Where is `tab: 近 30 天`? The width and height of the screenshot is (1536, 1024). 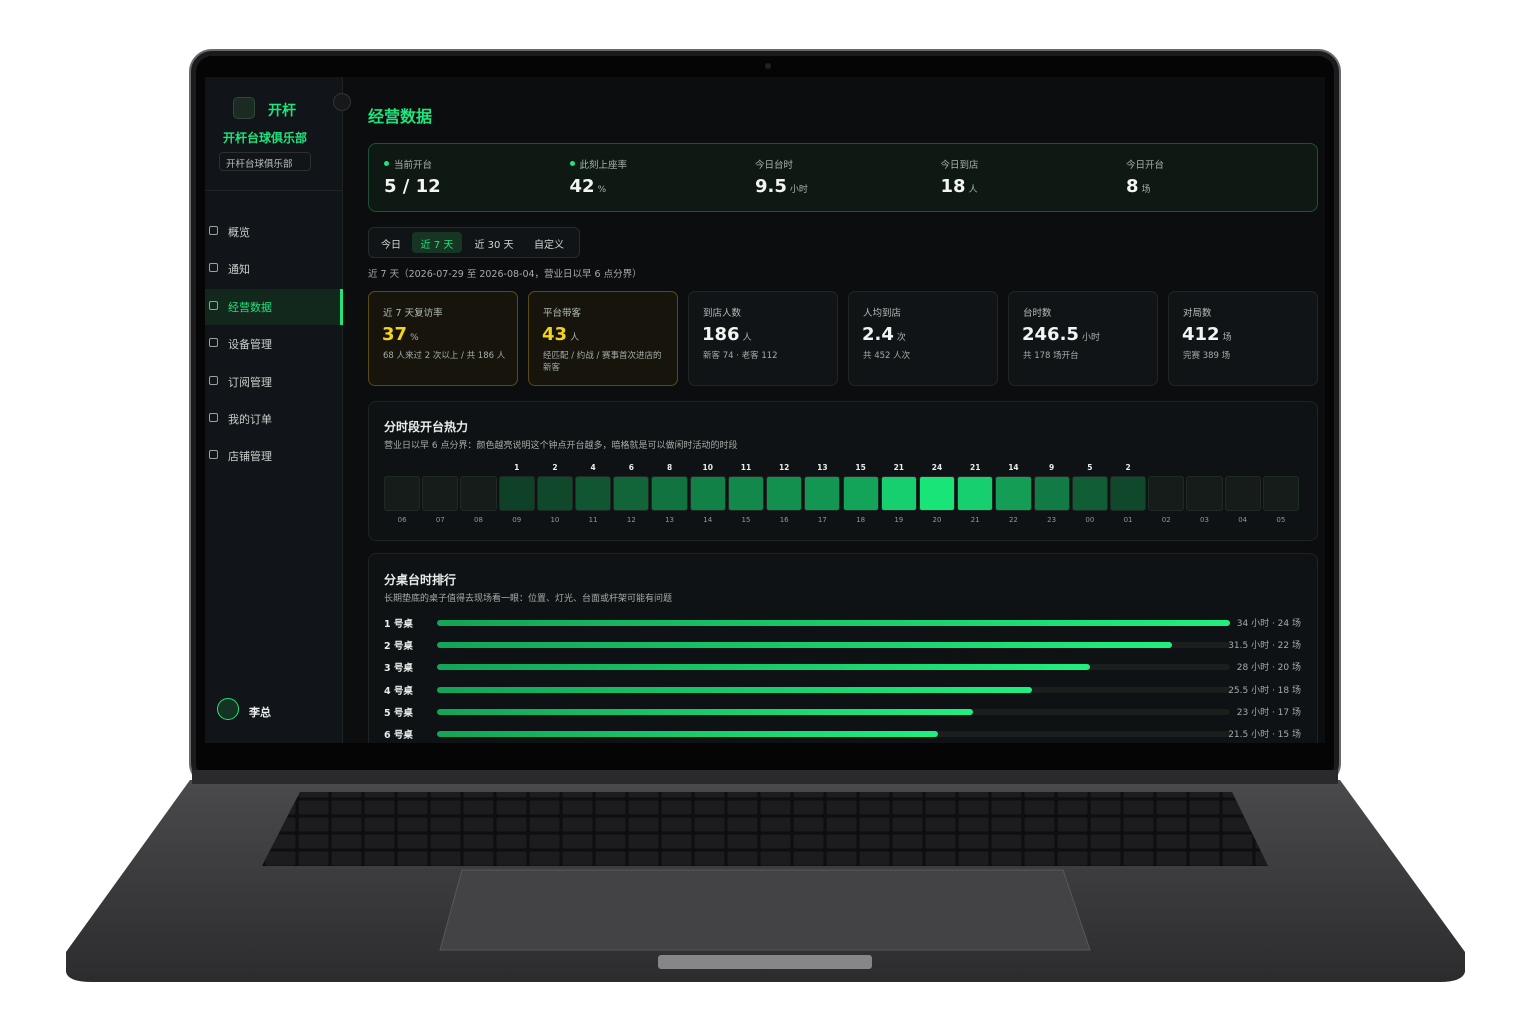 tab: 近 30 天 is located at coordinates (494, 245).